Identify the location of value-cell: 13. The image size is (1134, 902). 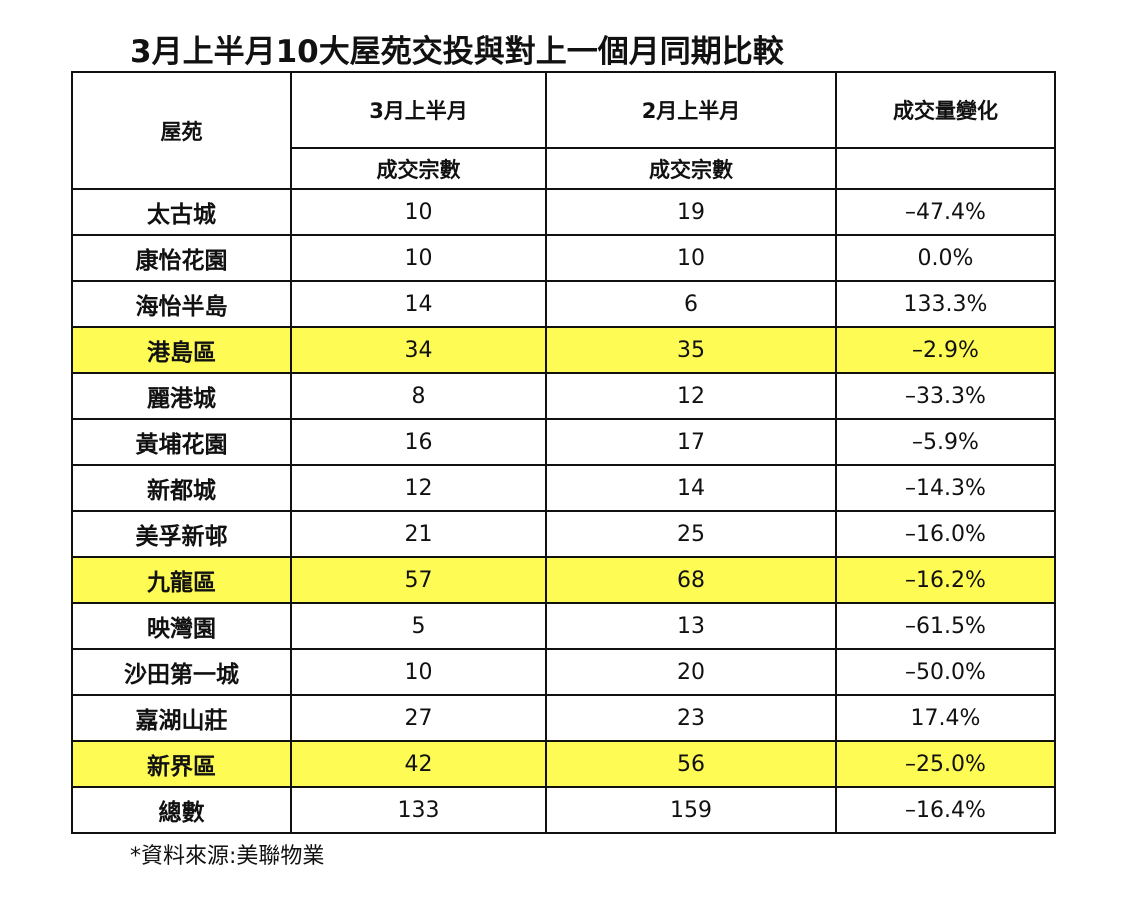
(691, 626).